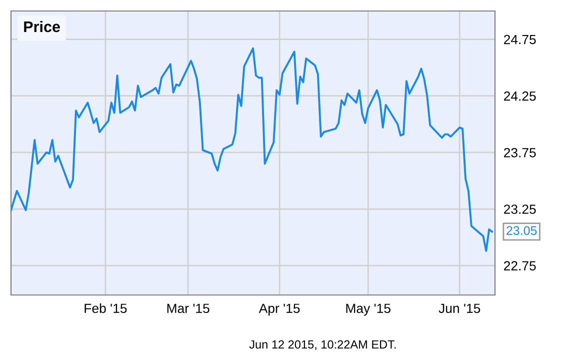 Image resolution: width=575 pixels, height=358 pixels. Describe the element at coordinates (520, 153) in the screenshot. I see `y-tick-label: 23.75` at that location.